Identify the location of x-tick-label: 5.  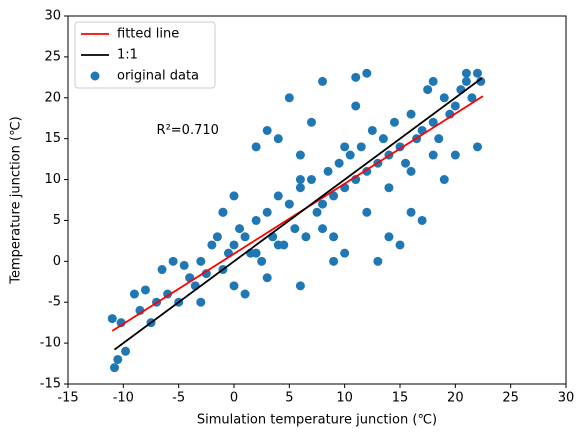
(289, 398).